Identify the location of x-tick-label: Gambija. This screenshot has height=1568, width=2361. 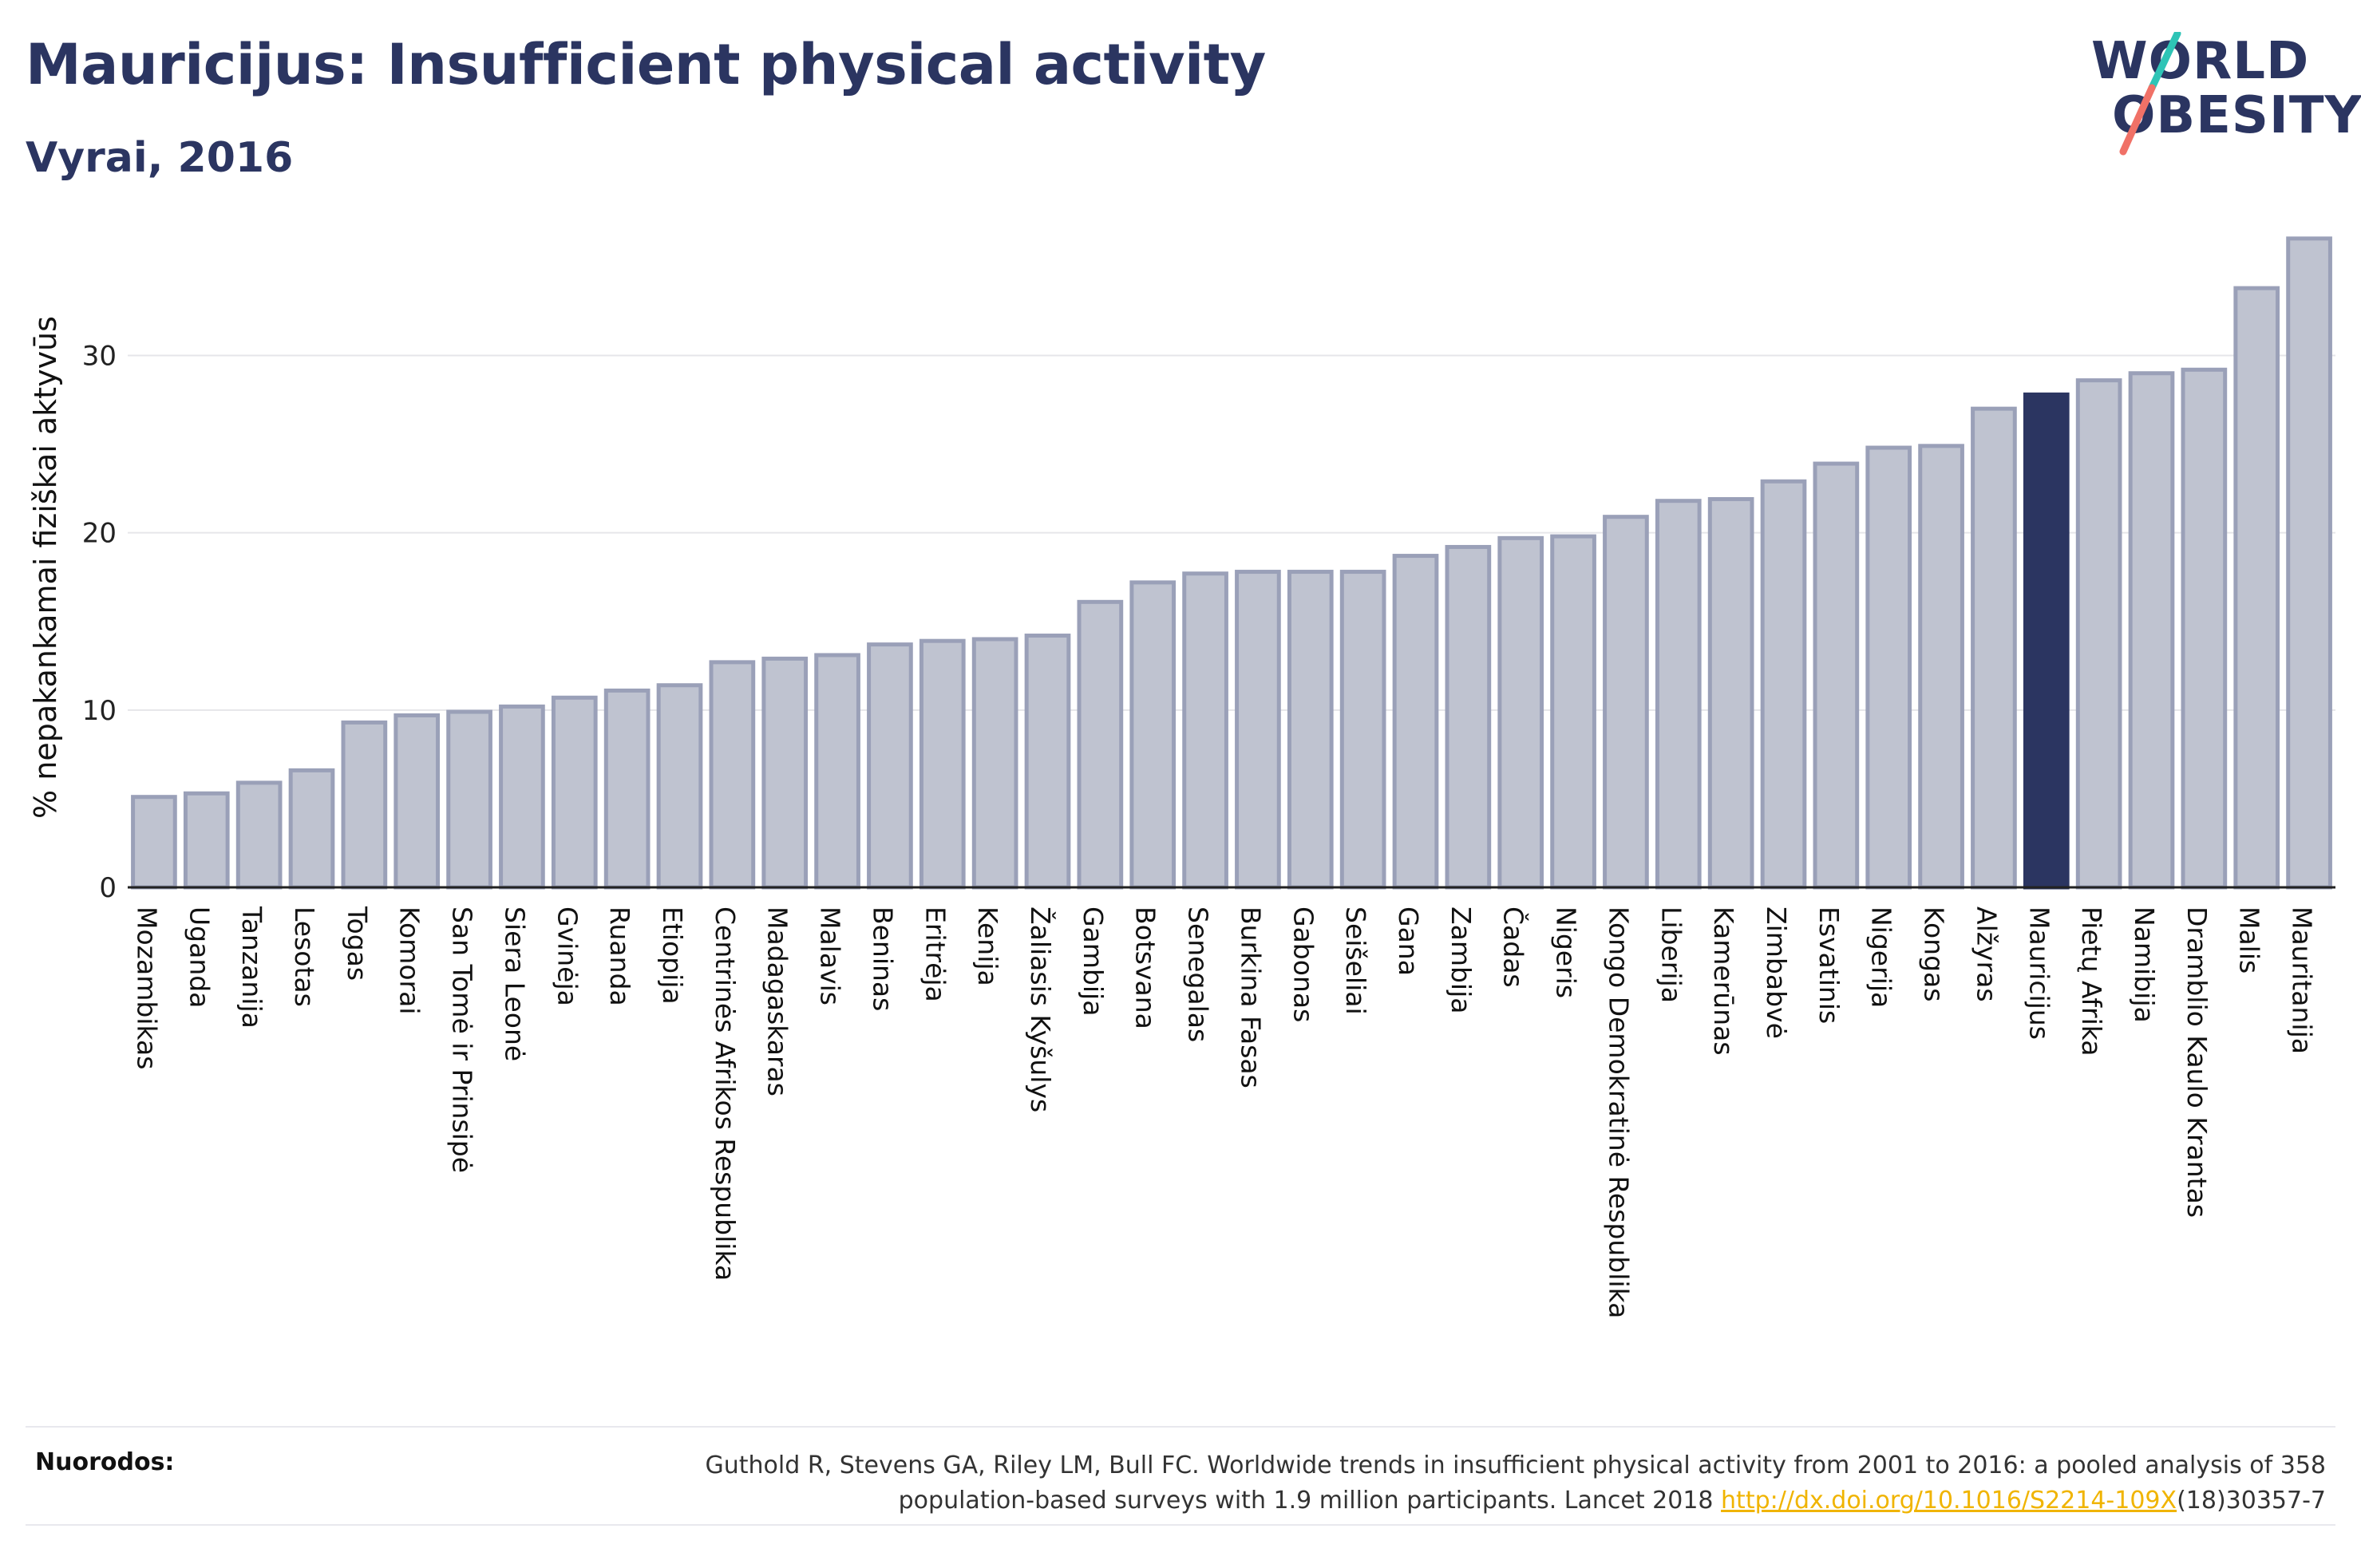
(1093, 961).